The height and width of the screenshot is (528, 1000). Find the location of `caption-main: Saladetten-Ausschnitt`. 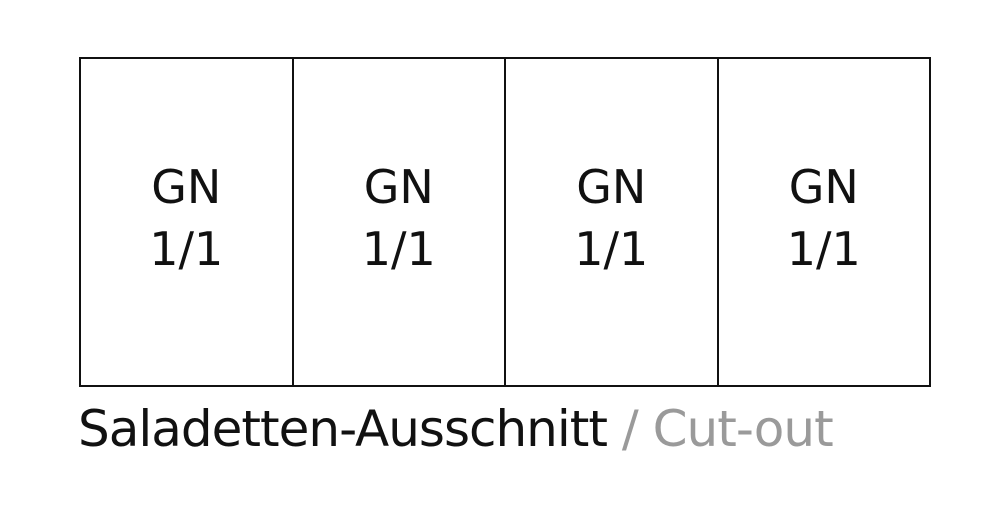

caption-main: Saladetten-Ausschnitt is located at coordinates (343, 429).